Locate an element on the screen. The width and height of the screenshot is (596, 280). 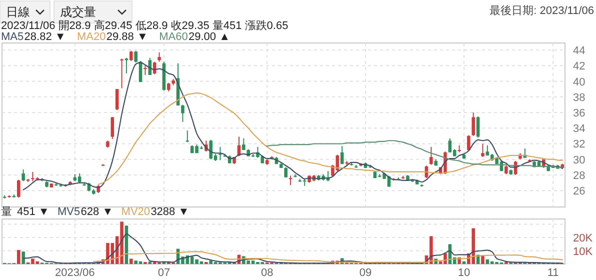
y-tick-label: 30 is located at coordinates (579, 160).